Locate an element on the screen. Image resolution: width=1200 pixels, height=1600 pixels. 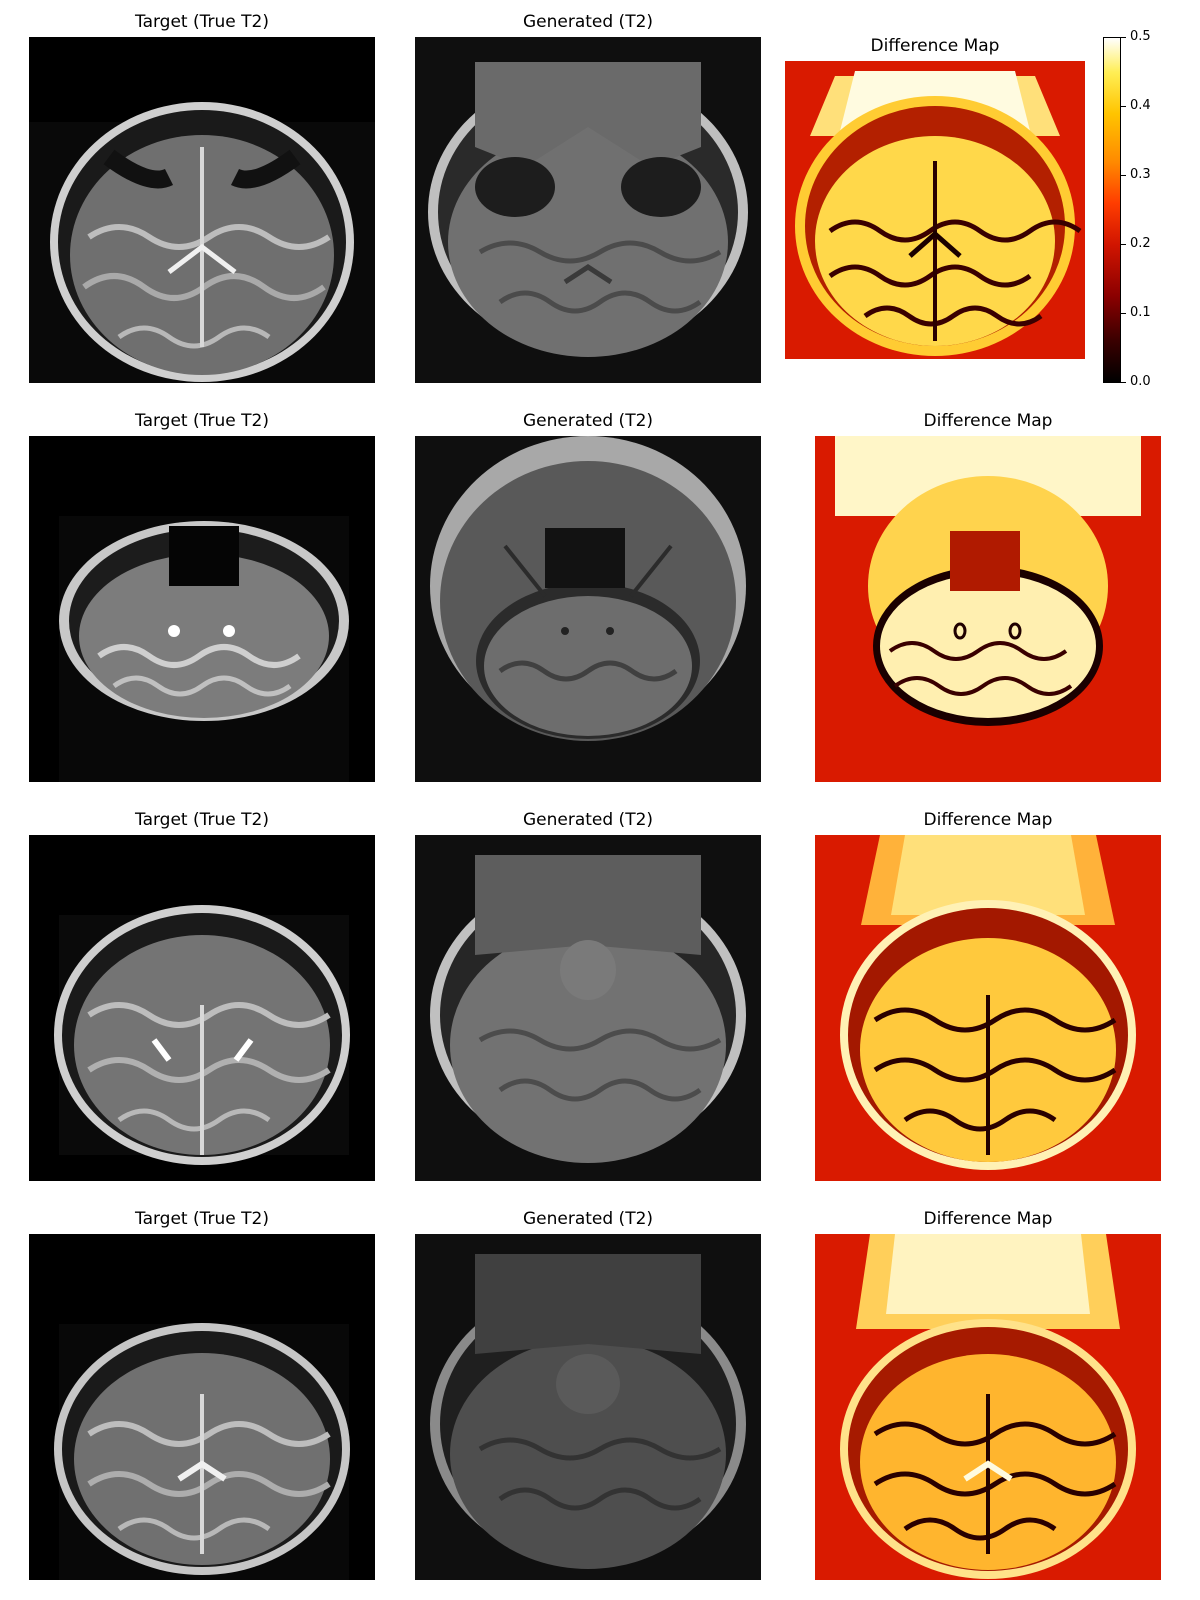
colorbar-tick-label: 0.2 is located at coordinates (1140, 243).